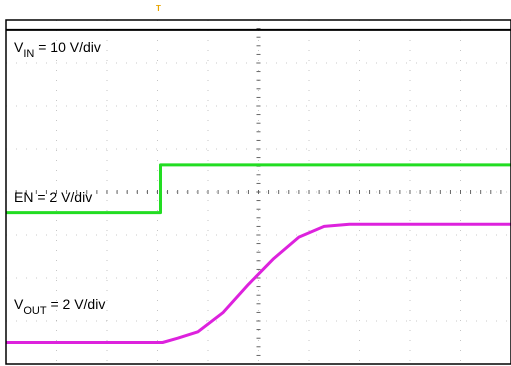 This screenshot has width=511, height=366. I want to click on vin-label-suffix: = 10 V/div, so click(67, 47).